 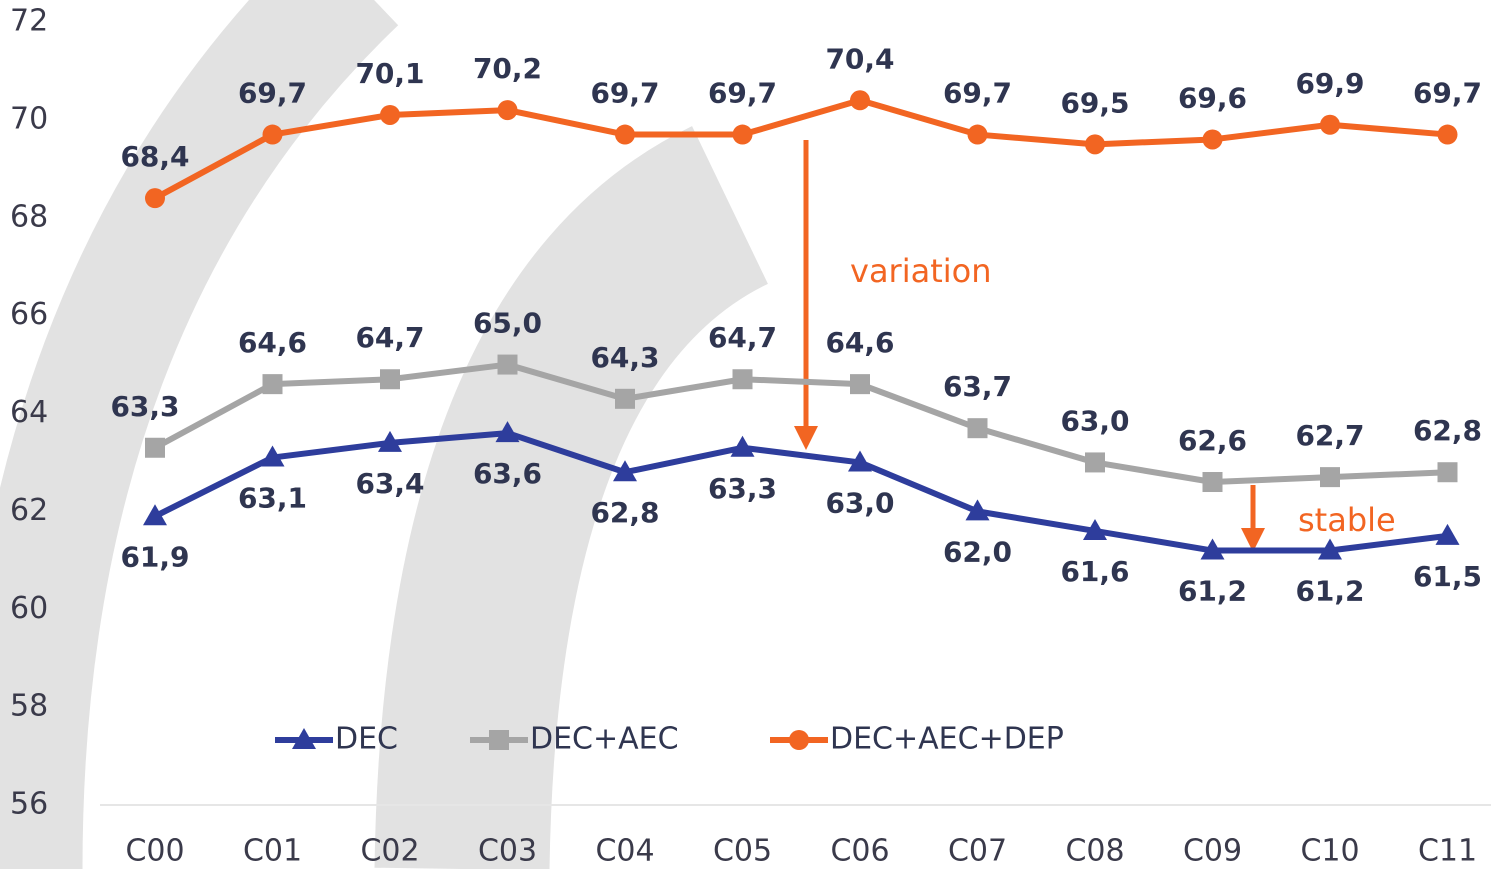 I want to click on x-tick-label: C07, so click(x=977, y=851).